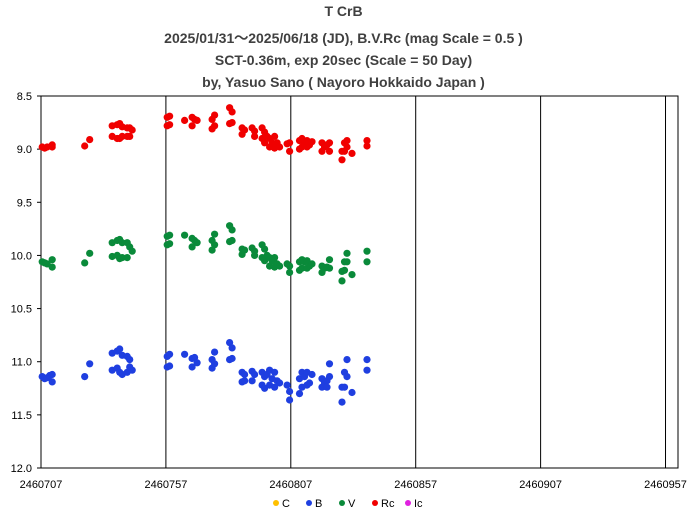 This screenshot has height=518, width=687. What do you see at coordinates (41, 485) in the screenshot?
I see `x-tick-label: 2460707` at bounding box center [41, 485].